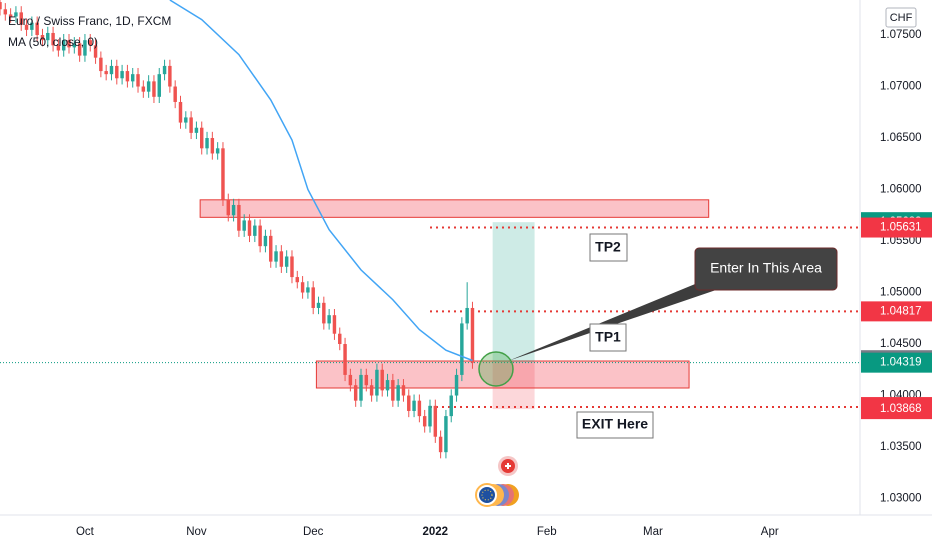 The height and width of the screenshot is (550, 932). I want to click on event-icon-stars, so click(487, 495).